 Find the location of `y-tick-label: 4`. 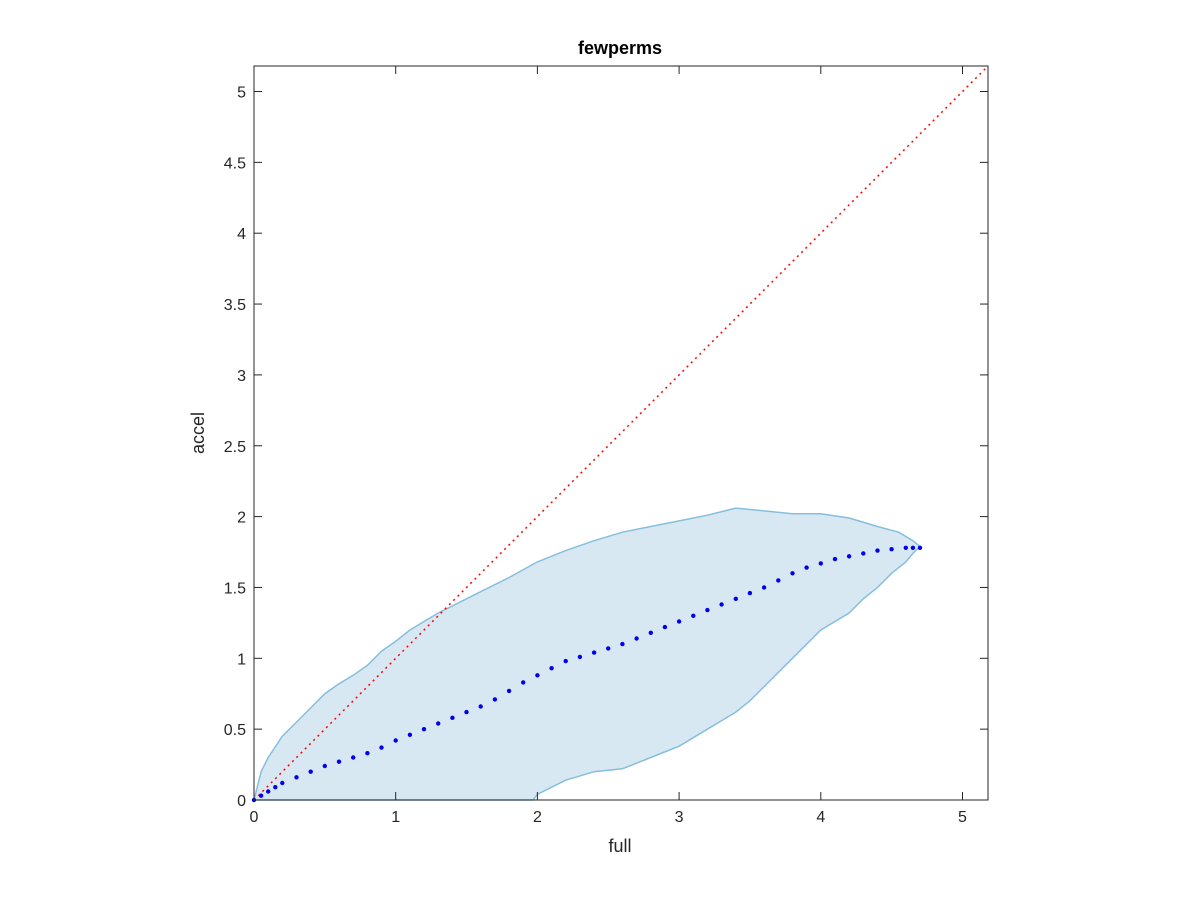

y-tick-label: 4 is located at coordinates (241, 234).